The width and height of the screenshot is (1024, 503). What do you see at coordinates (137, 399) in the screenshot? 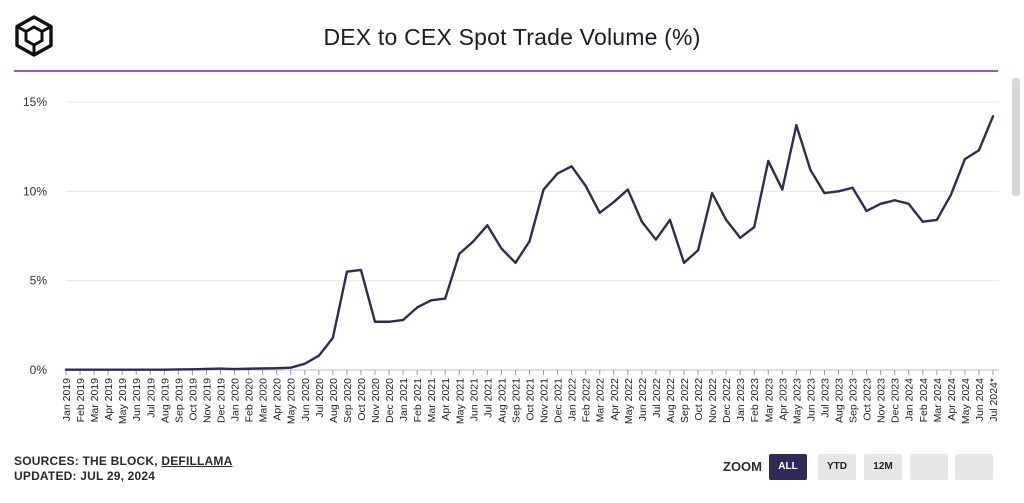
I see `x-tick-label: Jun 2019` at bounding box center [137, 399].